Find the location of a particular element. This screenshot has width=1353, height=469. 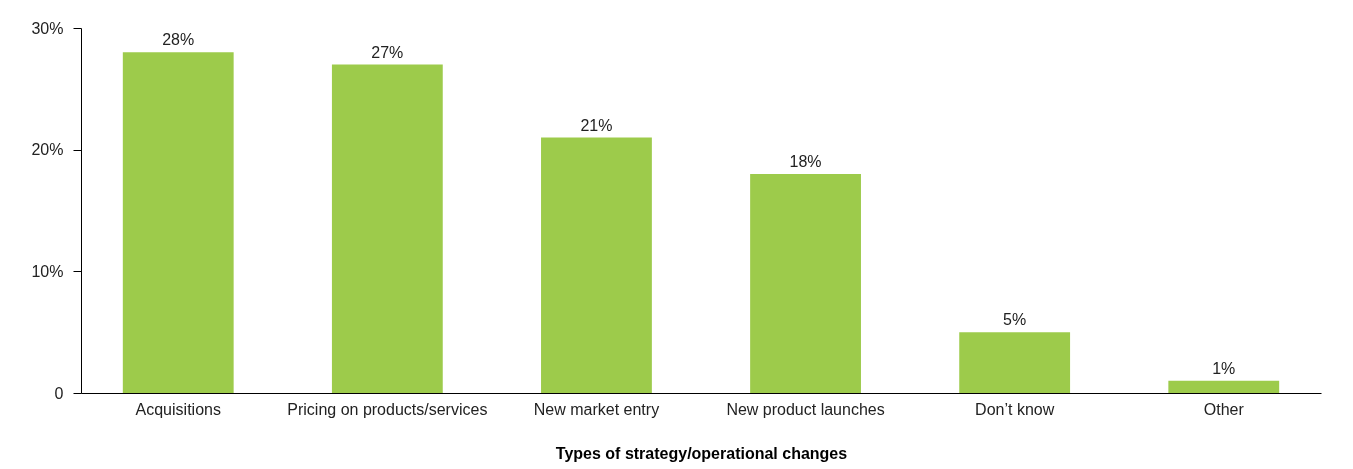

x-tick-label: Pricing on products/services is located at coordinates (387, 409).